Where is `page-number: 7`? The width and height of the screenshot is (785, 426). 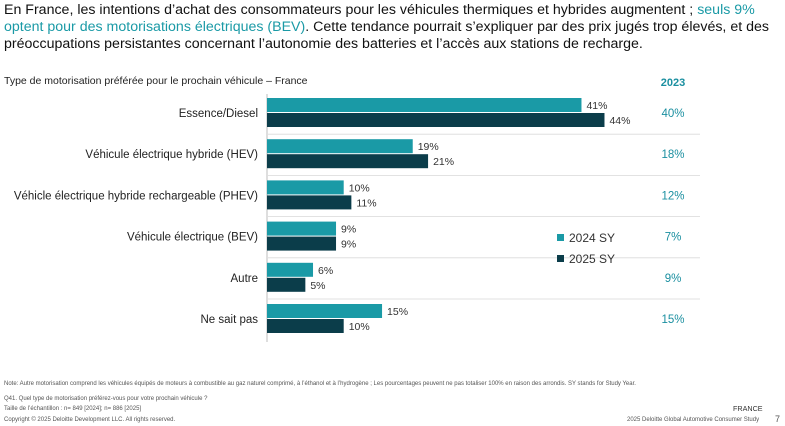
page-number: 7 is located at coordinates (777, 419).